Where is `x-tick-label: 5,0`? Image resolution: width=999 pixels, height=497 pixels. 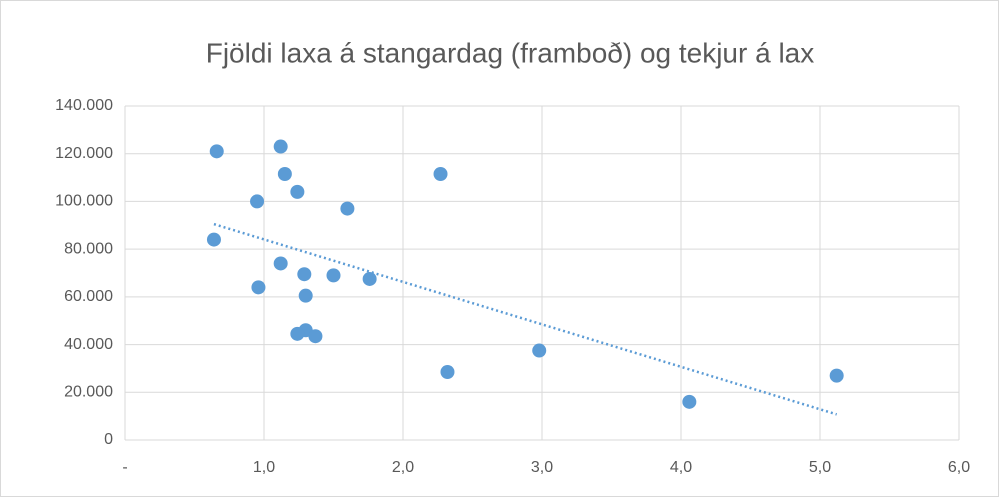 x-tick-label: 5,0 is located at coordinates (820, 467).